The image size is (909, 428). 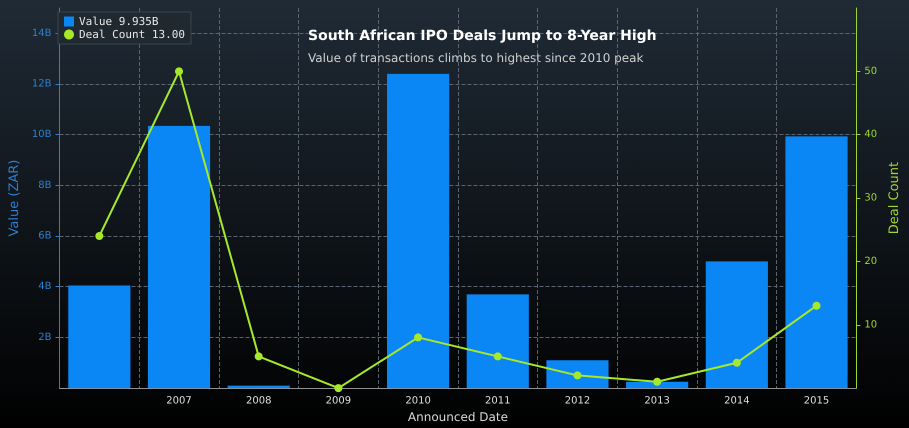 I want to click on y-tick-label: 2B, so click(x=45, y=337).